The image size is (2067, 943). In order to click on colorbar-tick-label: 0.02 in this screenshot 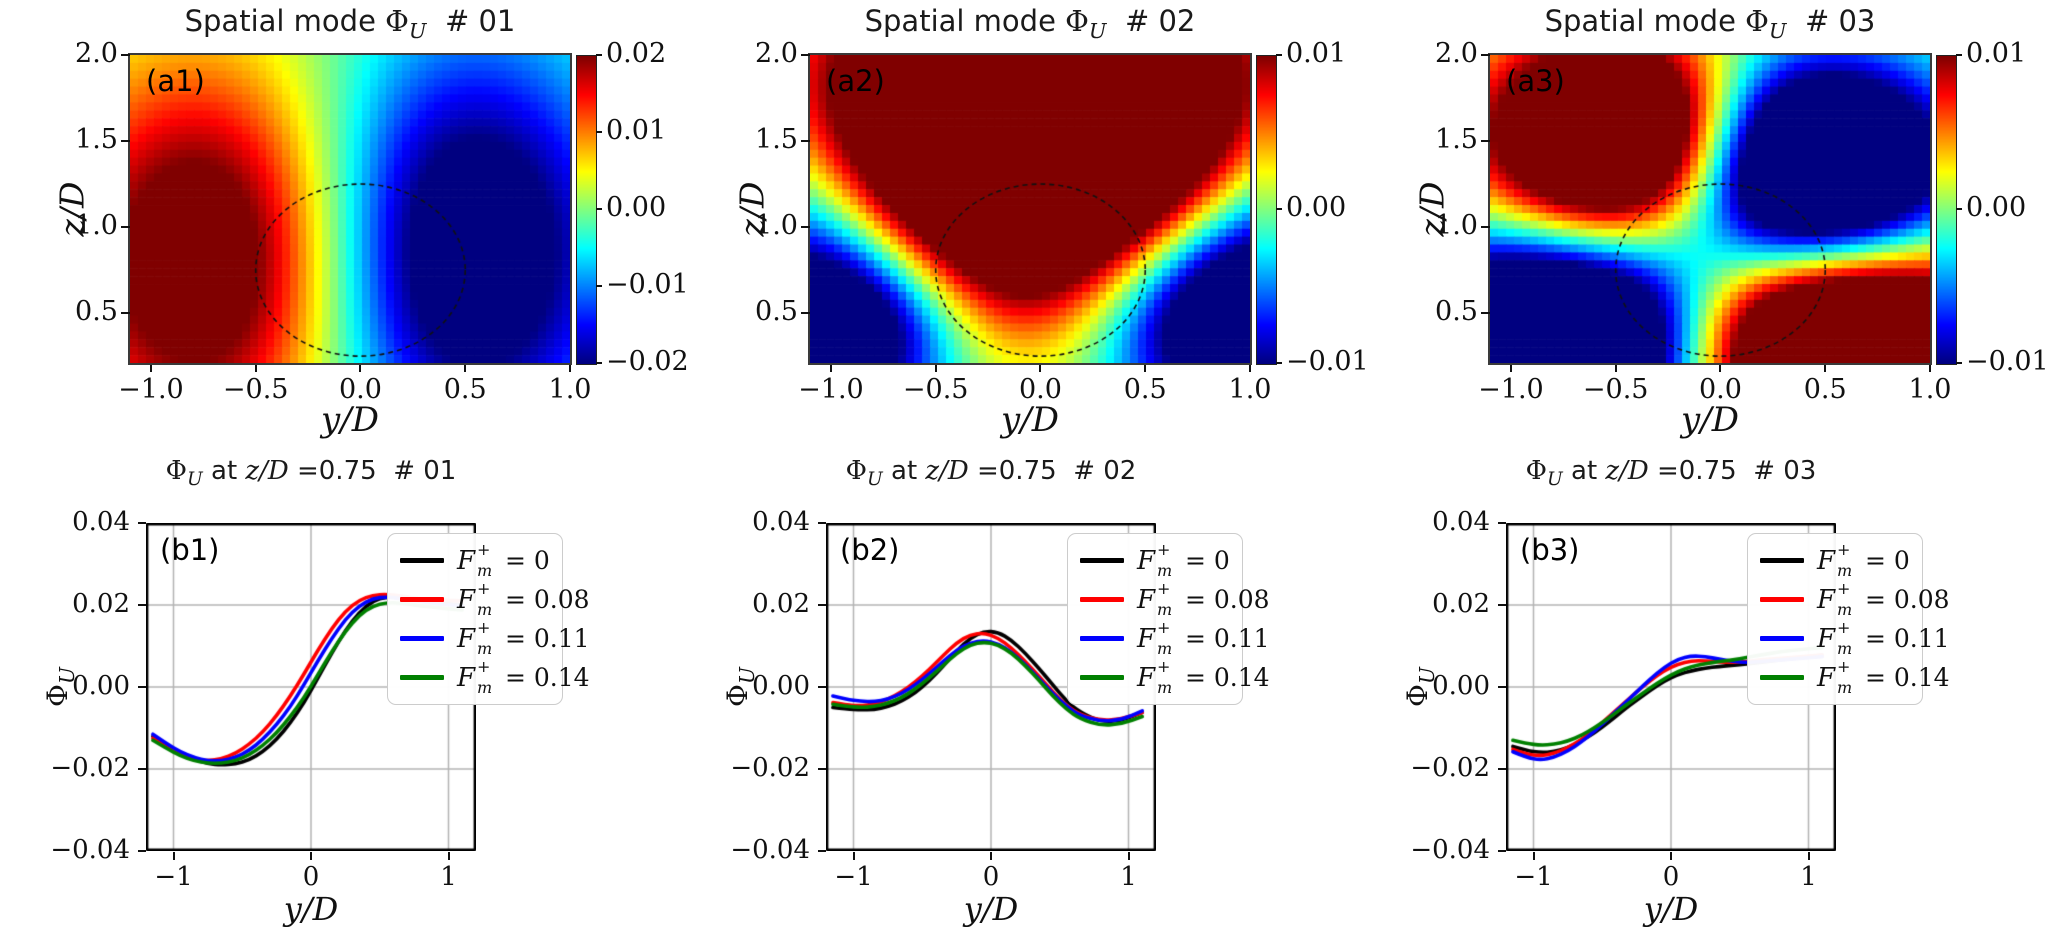, I will do `click(636, 53)`.